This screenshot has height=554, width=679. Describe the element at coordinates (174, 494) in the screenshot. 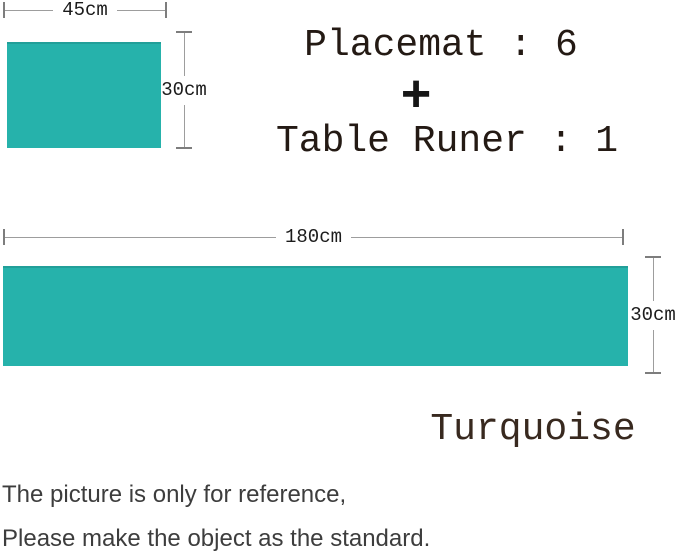

I see `disclaimer-line-1: The picture is only for reference,` at that location.